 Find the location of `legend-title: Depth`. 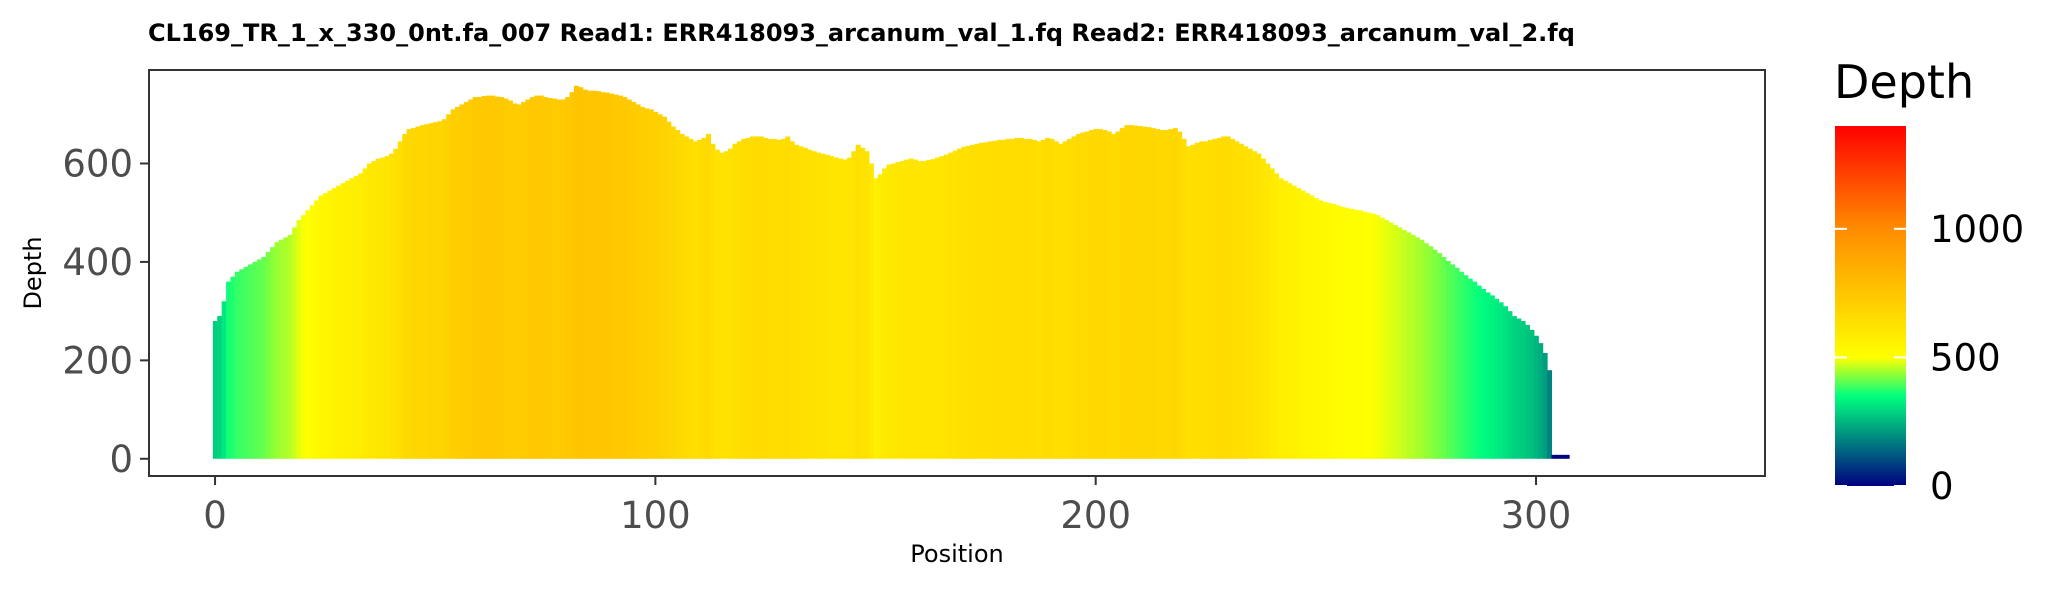

legend-title: Depth is located at coordinates (1904, 82).